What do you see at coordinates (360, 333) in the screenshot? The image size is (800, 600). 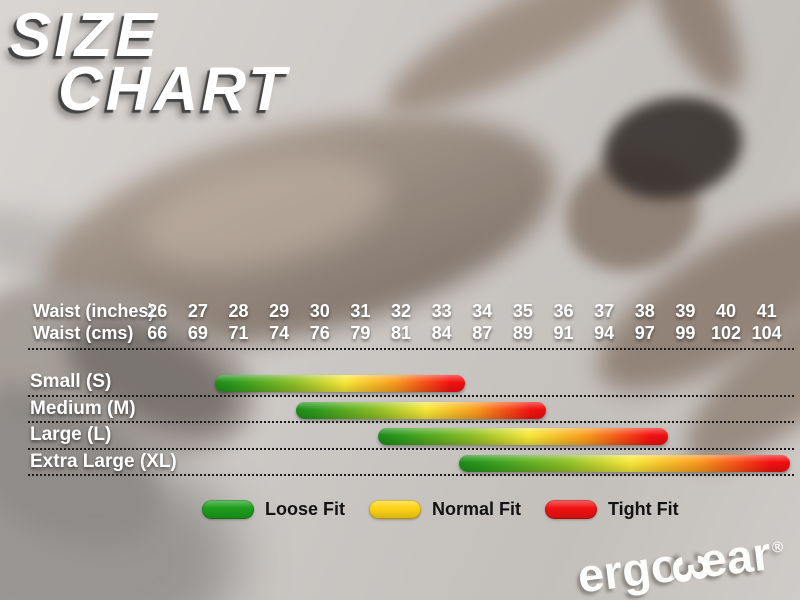 I see `waist-tick-value: 79` at bounding box center [360, 333].